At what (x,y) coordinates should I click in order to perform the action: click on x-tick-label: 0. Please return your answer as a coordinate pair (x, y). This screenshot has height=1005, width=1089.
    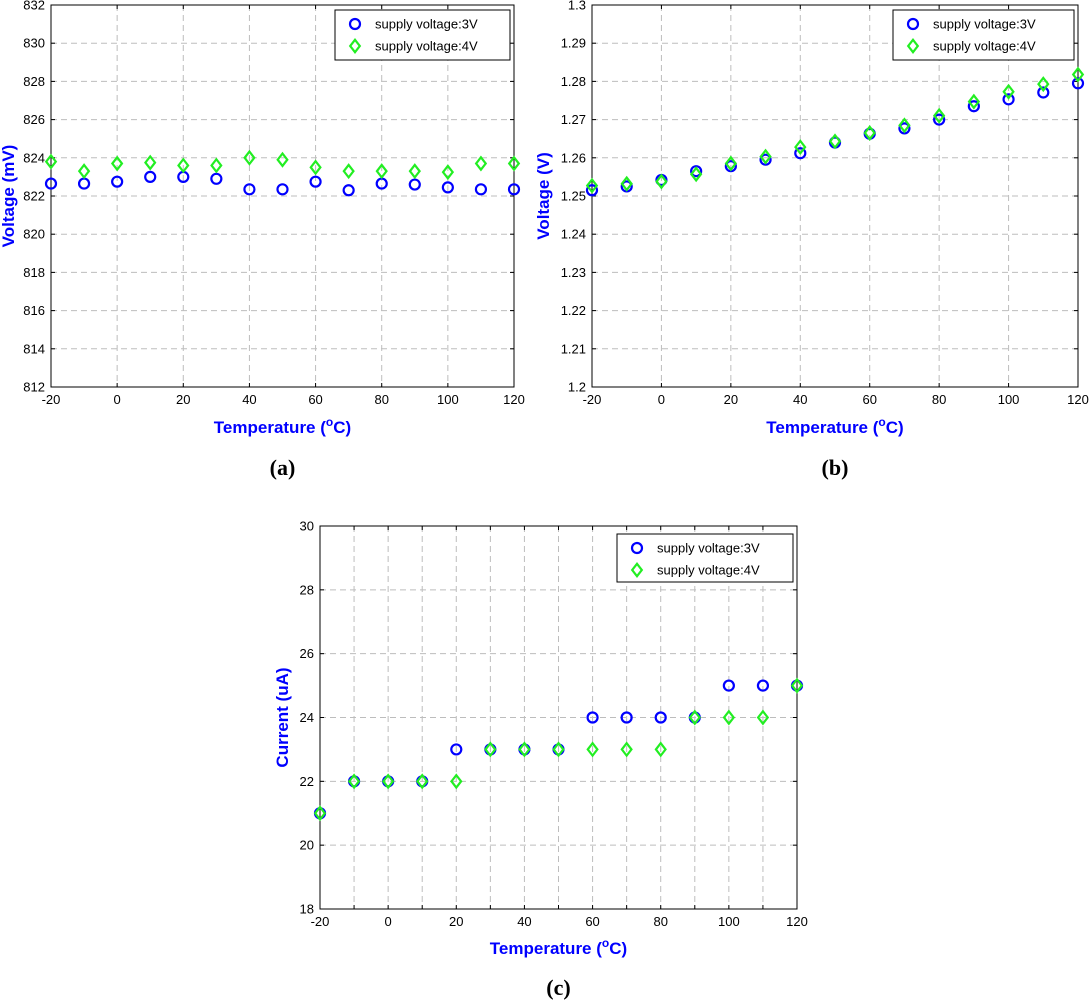
    Looking at the image, I should click on (661, 399).